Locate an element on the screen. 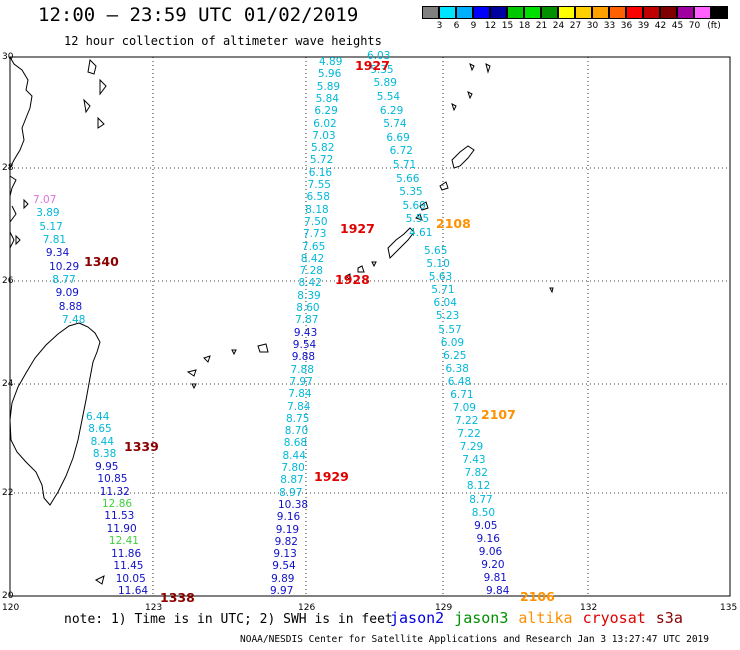 The height and width of the screenshot is (650, 740). lat-label-28: 28 is located at coordinates (8, 168).